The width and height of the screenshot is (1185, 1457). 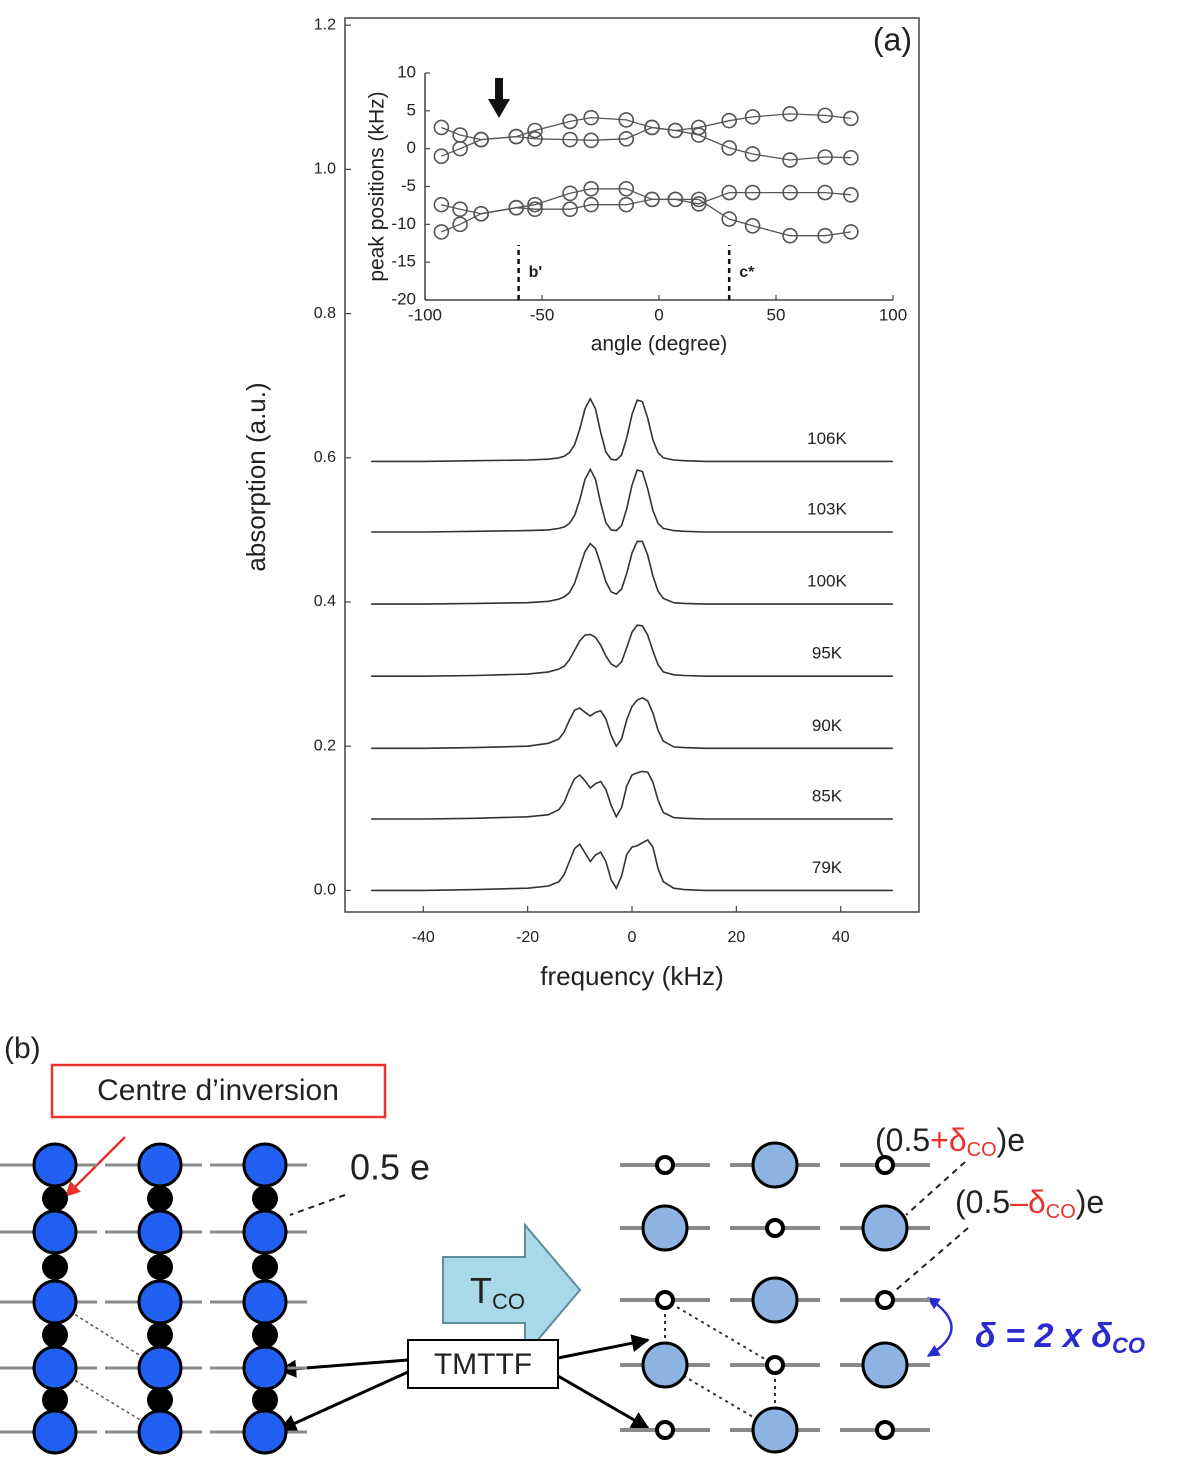 I want to click on series-label: 95K, so click(x=827, y=653).